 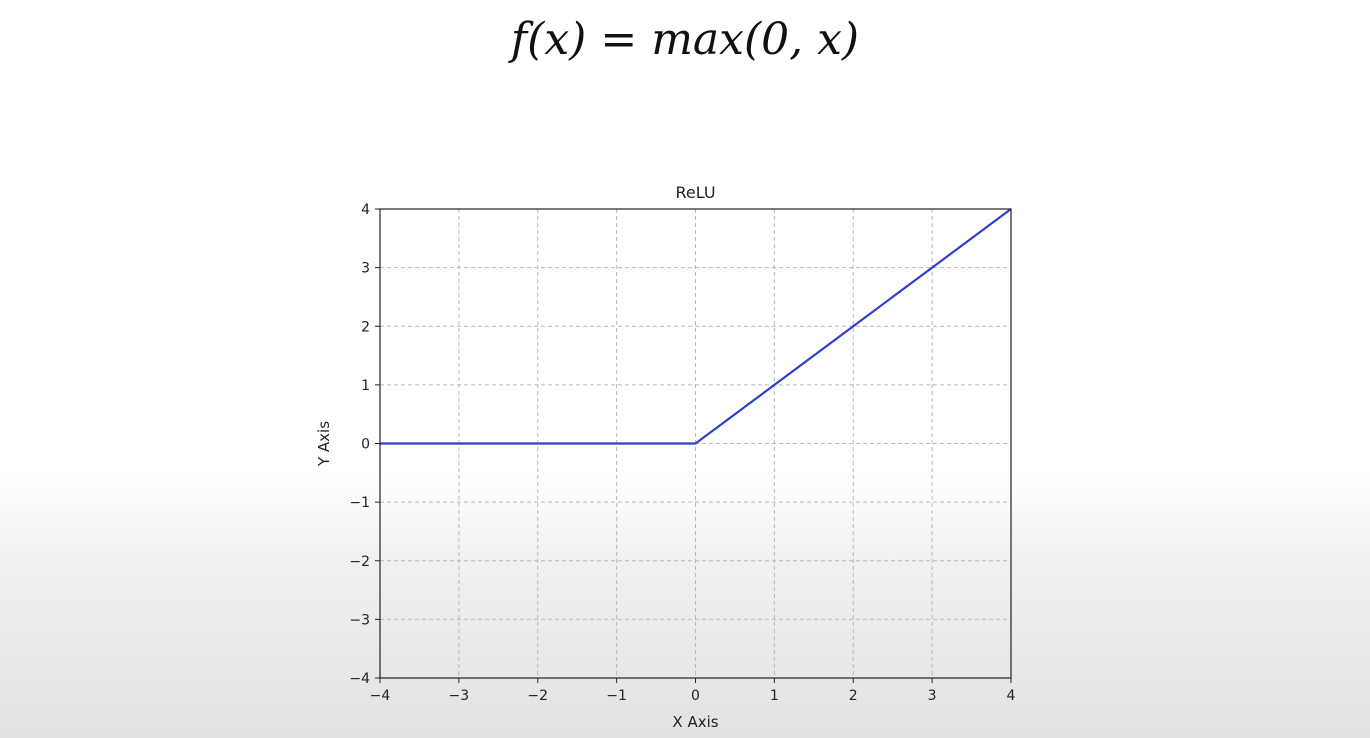 What do you see at coordinates (616, 696) in the screenshot?
I see `x-tick-label: −1` at bounding box center [616, 696].